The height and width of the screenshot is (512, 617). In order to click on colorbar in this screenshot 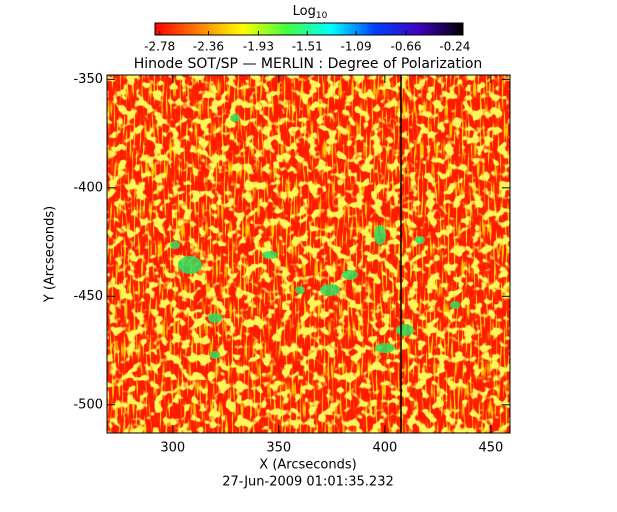, I will do `click(309, 29)`.